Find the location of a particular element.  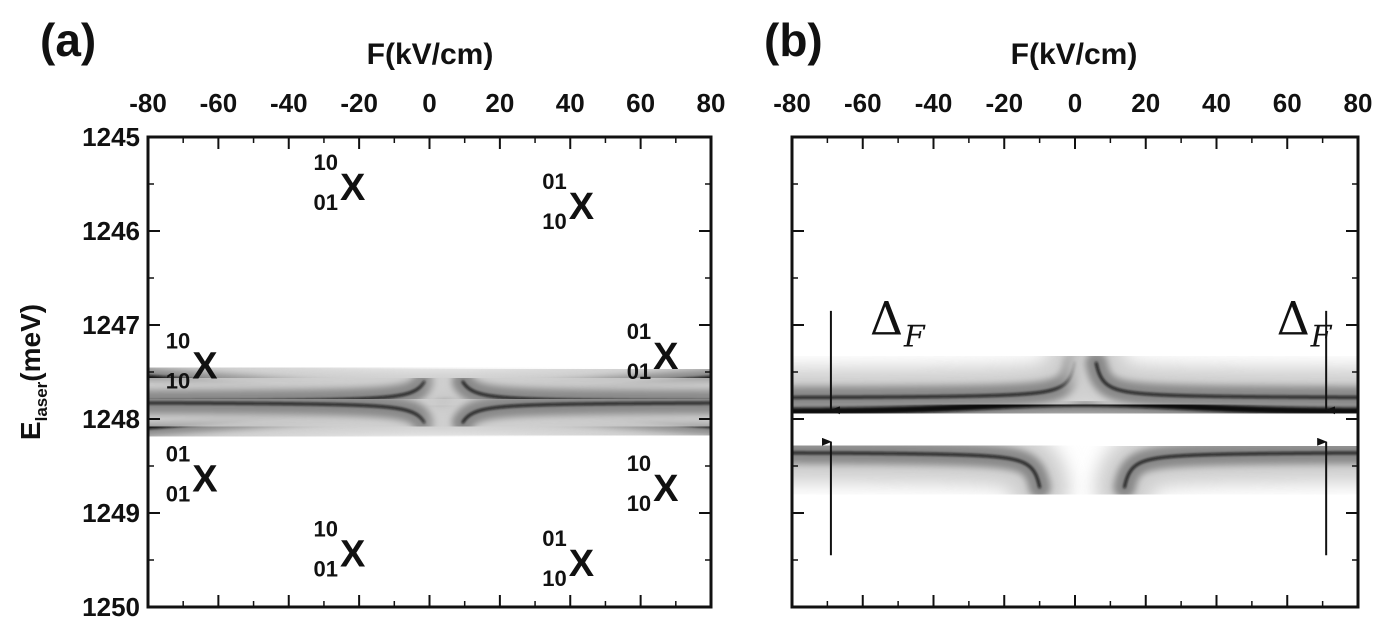

y-tick-label: 1246 is located at coordinates (111, 231).